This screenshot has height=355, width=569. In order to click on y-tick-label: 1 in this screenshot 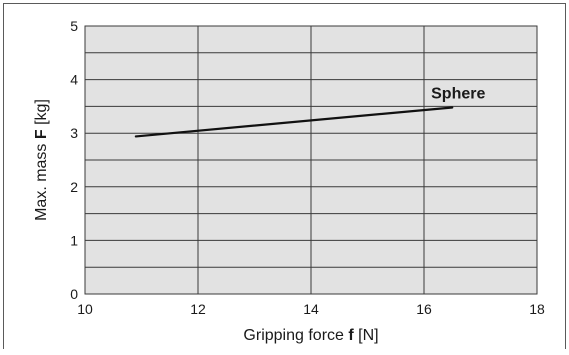, I will do `click(74, 240)`.